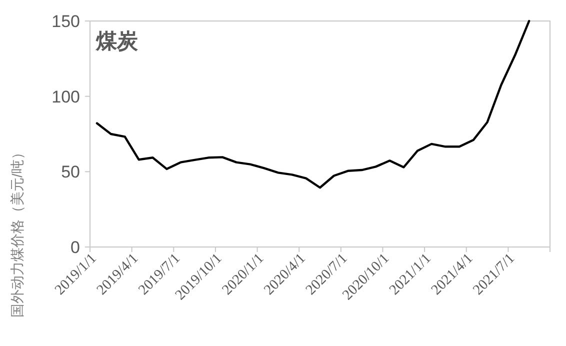 This screenshot has height=346, width=566. Describe the element at coordinates (75, 247) in the screenshot. I see `y-tick-label: 0` at that location.